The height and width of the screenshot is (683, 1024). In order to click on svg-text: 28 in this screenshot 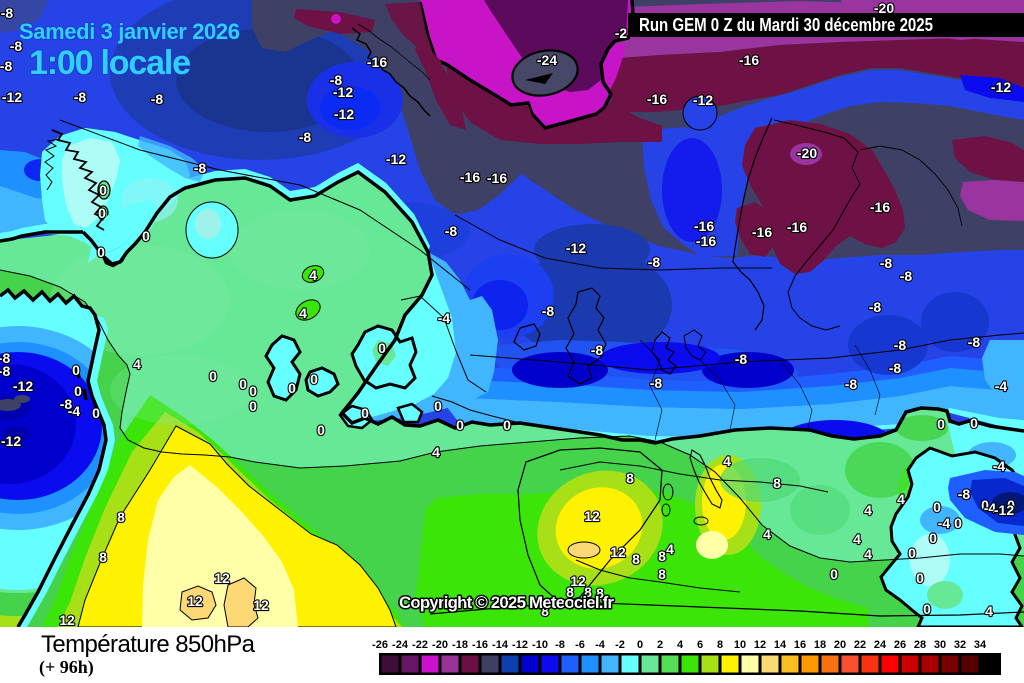, I will do `click(920, 645)`.